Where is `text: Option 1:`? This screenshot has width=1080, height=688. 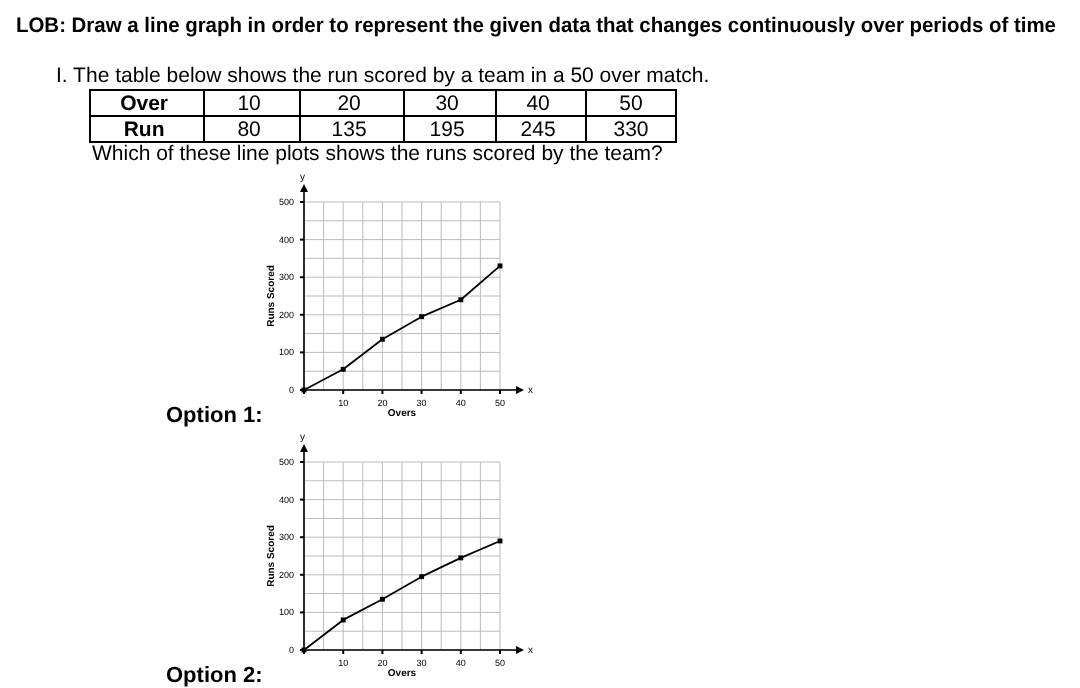
text: Option 1: is located at coordinates (214, 416).